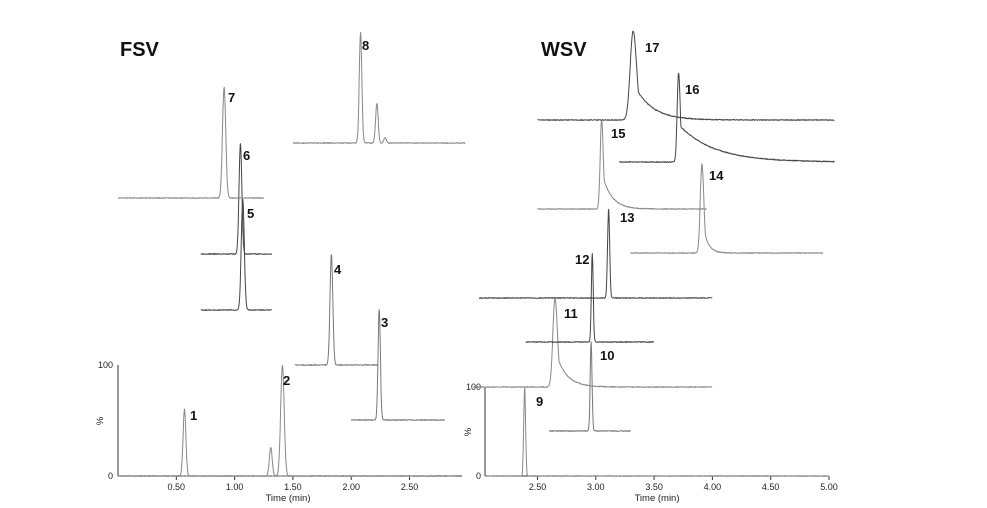 The image size is (987, 508). What do you see at coordinates (365, 45) in the screenshot?
I see `trace-label-8: 8` at bounding box center [365, 45].